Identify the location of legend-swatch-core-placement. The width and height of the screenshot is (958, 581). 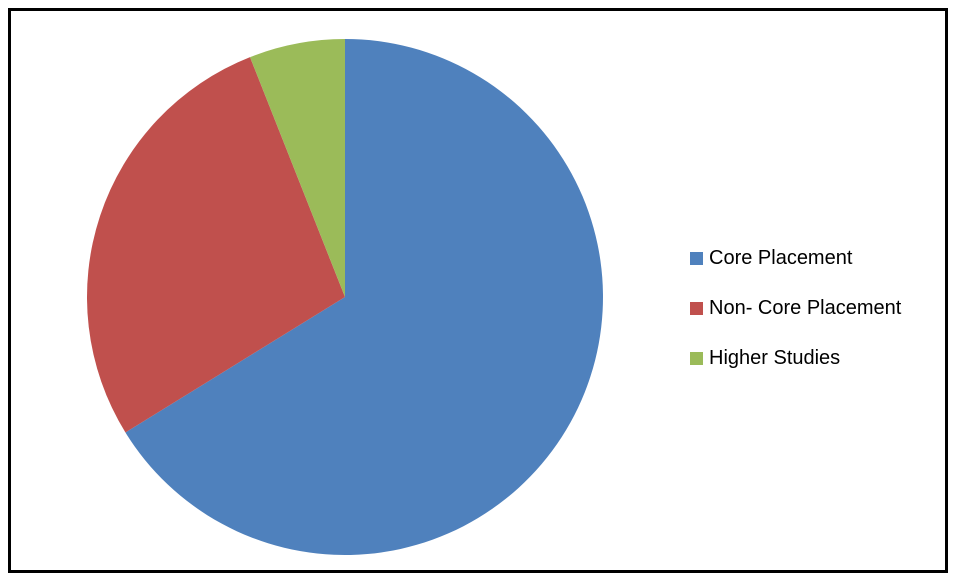
(696, 258).